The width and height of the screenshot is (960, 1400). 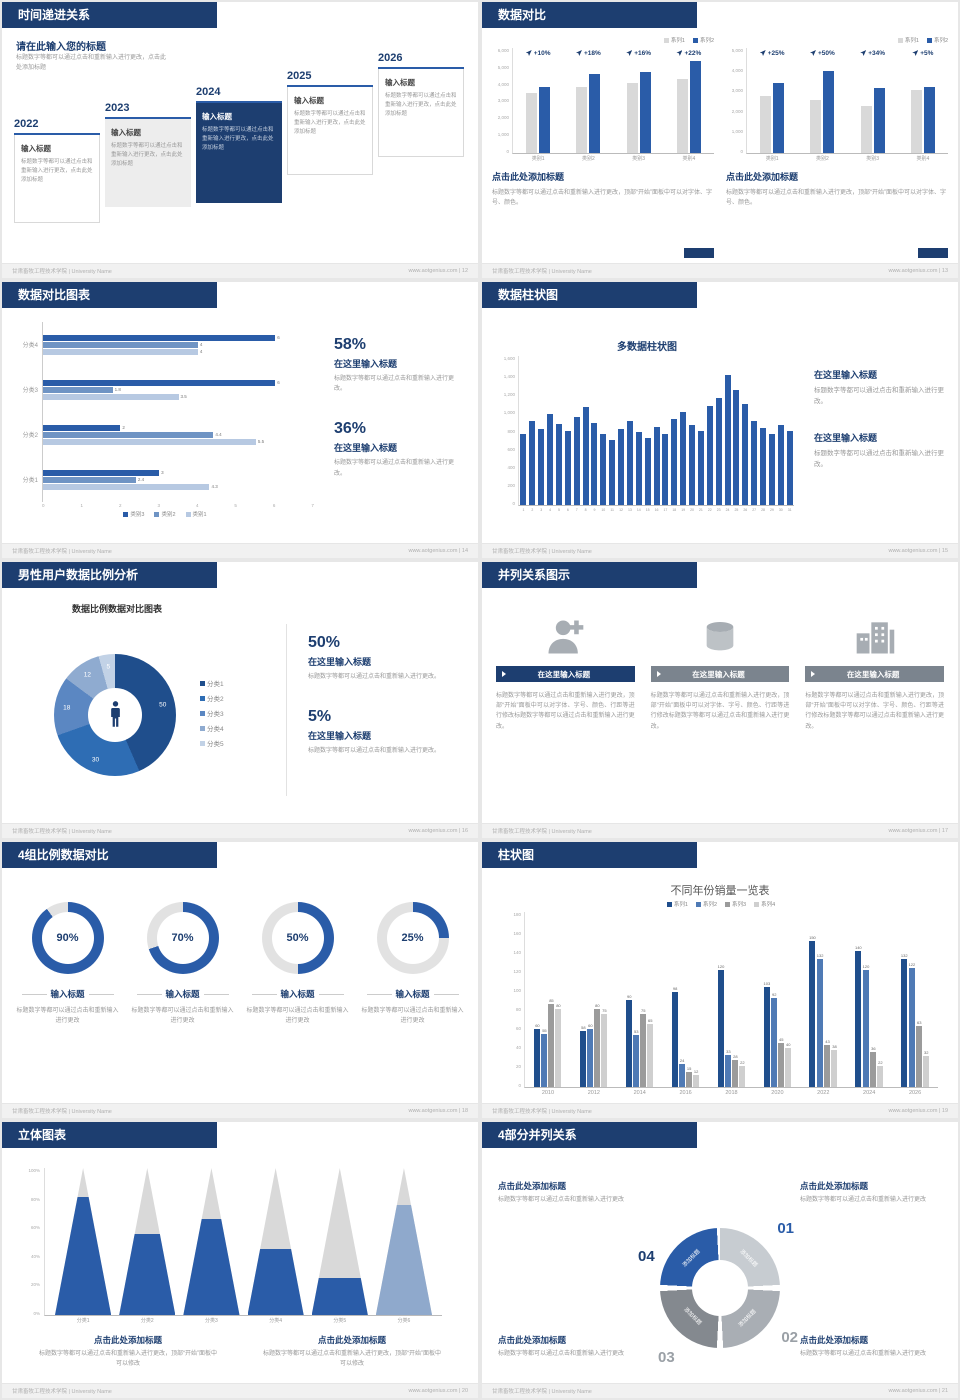 I want to click on donut-value-label: 5, so click(x=108, y=667).